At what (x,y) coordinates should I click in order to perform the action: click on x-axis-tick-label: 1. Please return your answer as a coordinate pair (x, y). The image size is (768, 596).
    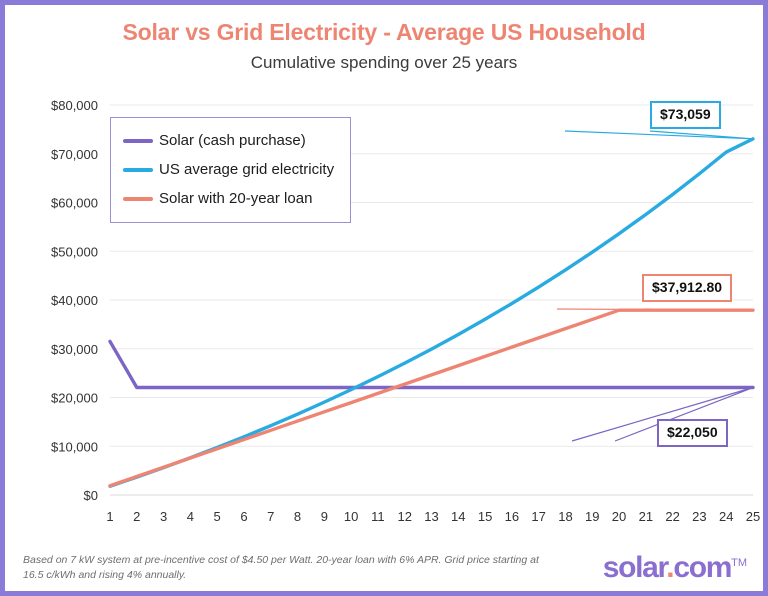
    Looking at the image, I should click on (109, 516).